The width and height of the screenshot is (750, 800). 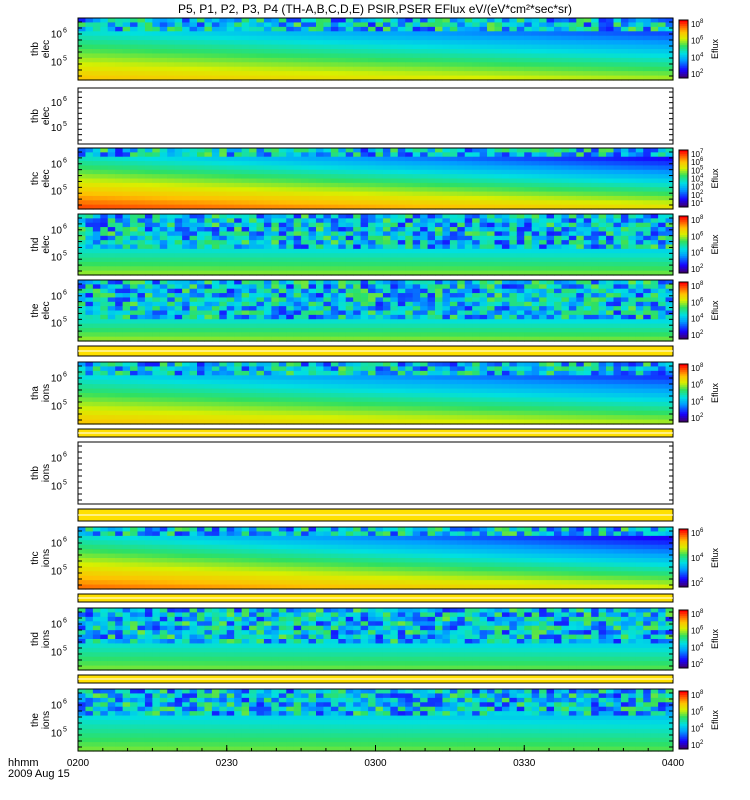 I want to click on panel-species-label: elec, so click(x=46, y=310).